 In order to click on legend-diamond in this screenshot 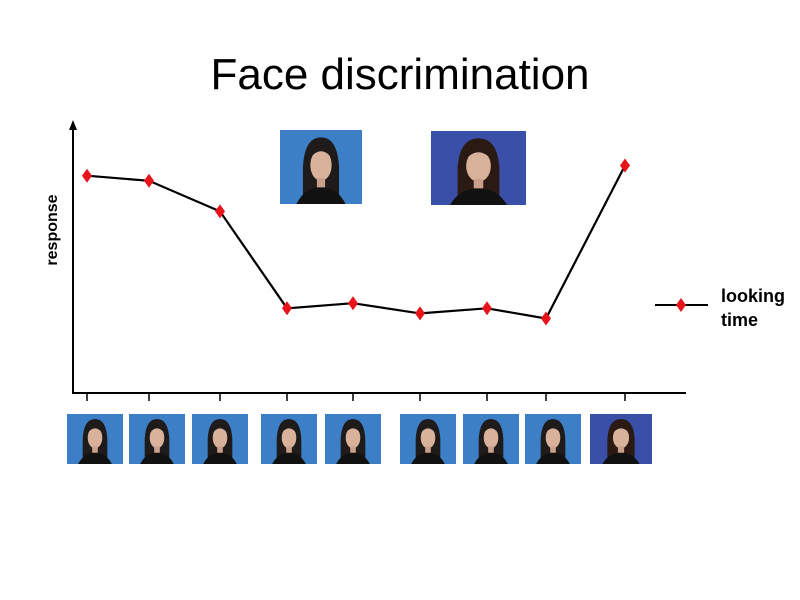, I will do `click(681, 305)`.